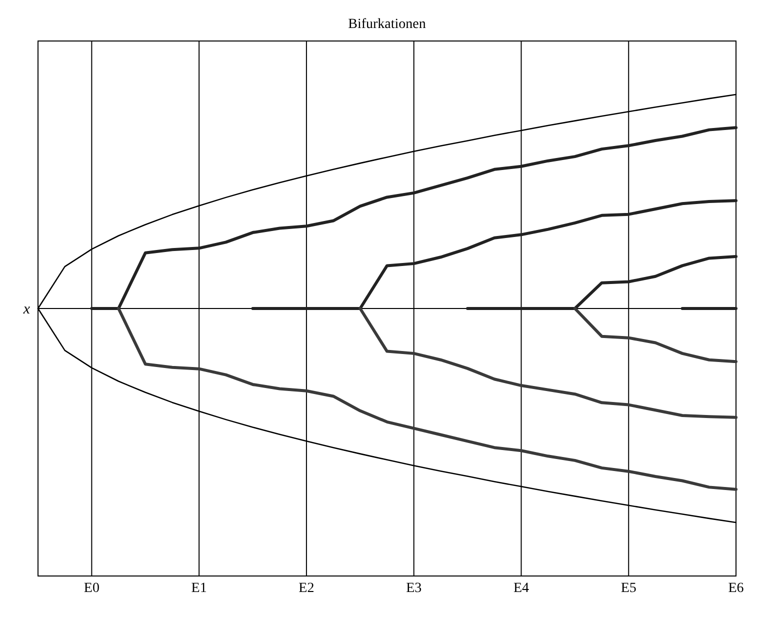 The width and height of the screenshot is (757, 625). I want to click on y-axis-title: x, so click(26, 310).